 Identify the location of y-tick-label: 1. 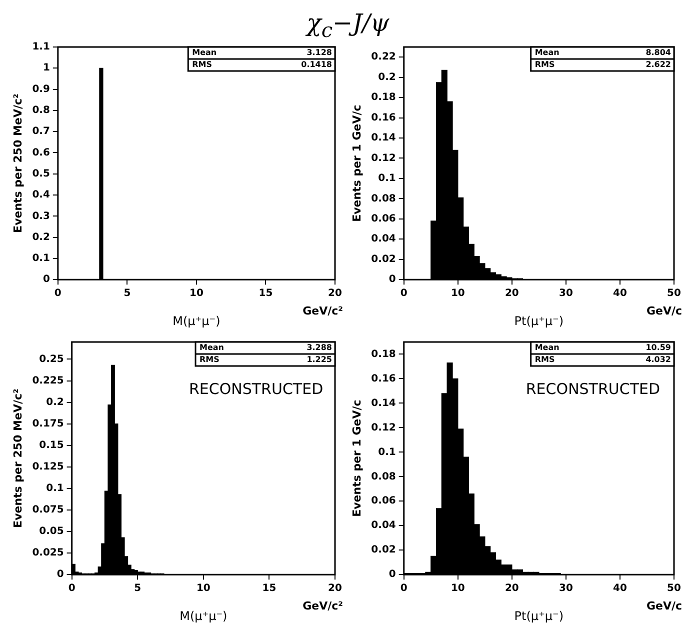
(46, 68).